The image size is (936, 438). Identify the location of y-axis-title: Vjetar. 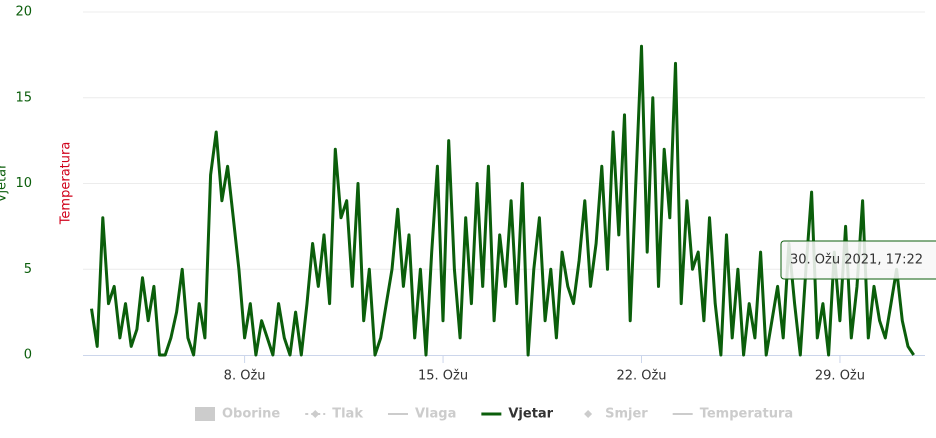
(5, 183).